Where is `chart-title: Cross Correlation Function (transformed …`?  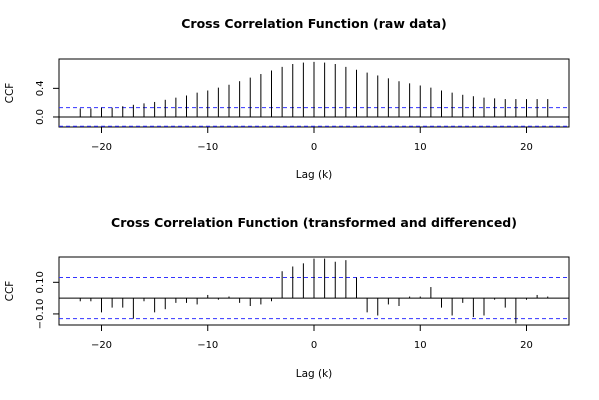 chart-title: Cross Correlation Function (transformed … is located at coordinates (314, 222).